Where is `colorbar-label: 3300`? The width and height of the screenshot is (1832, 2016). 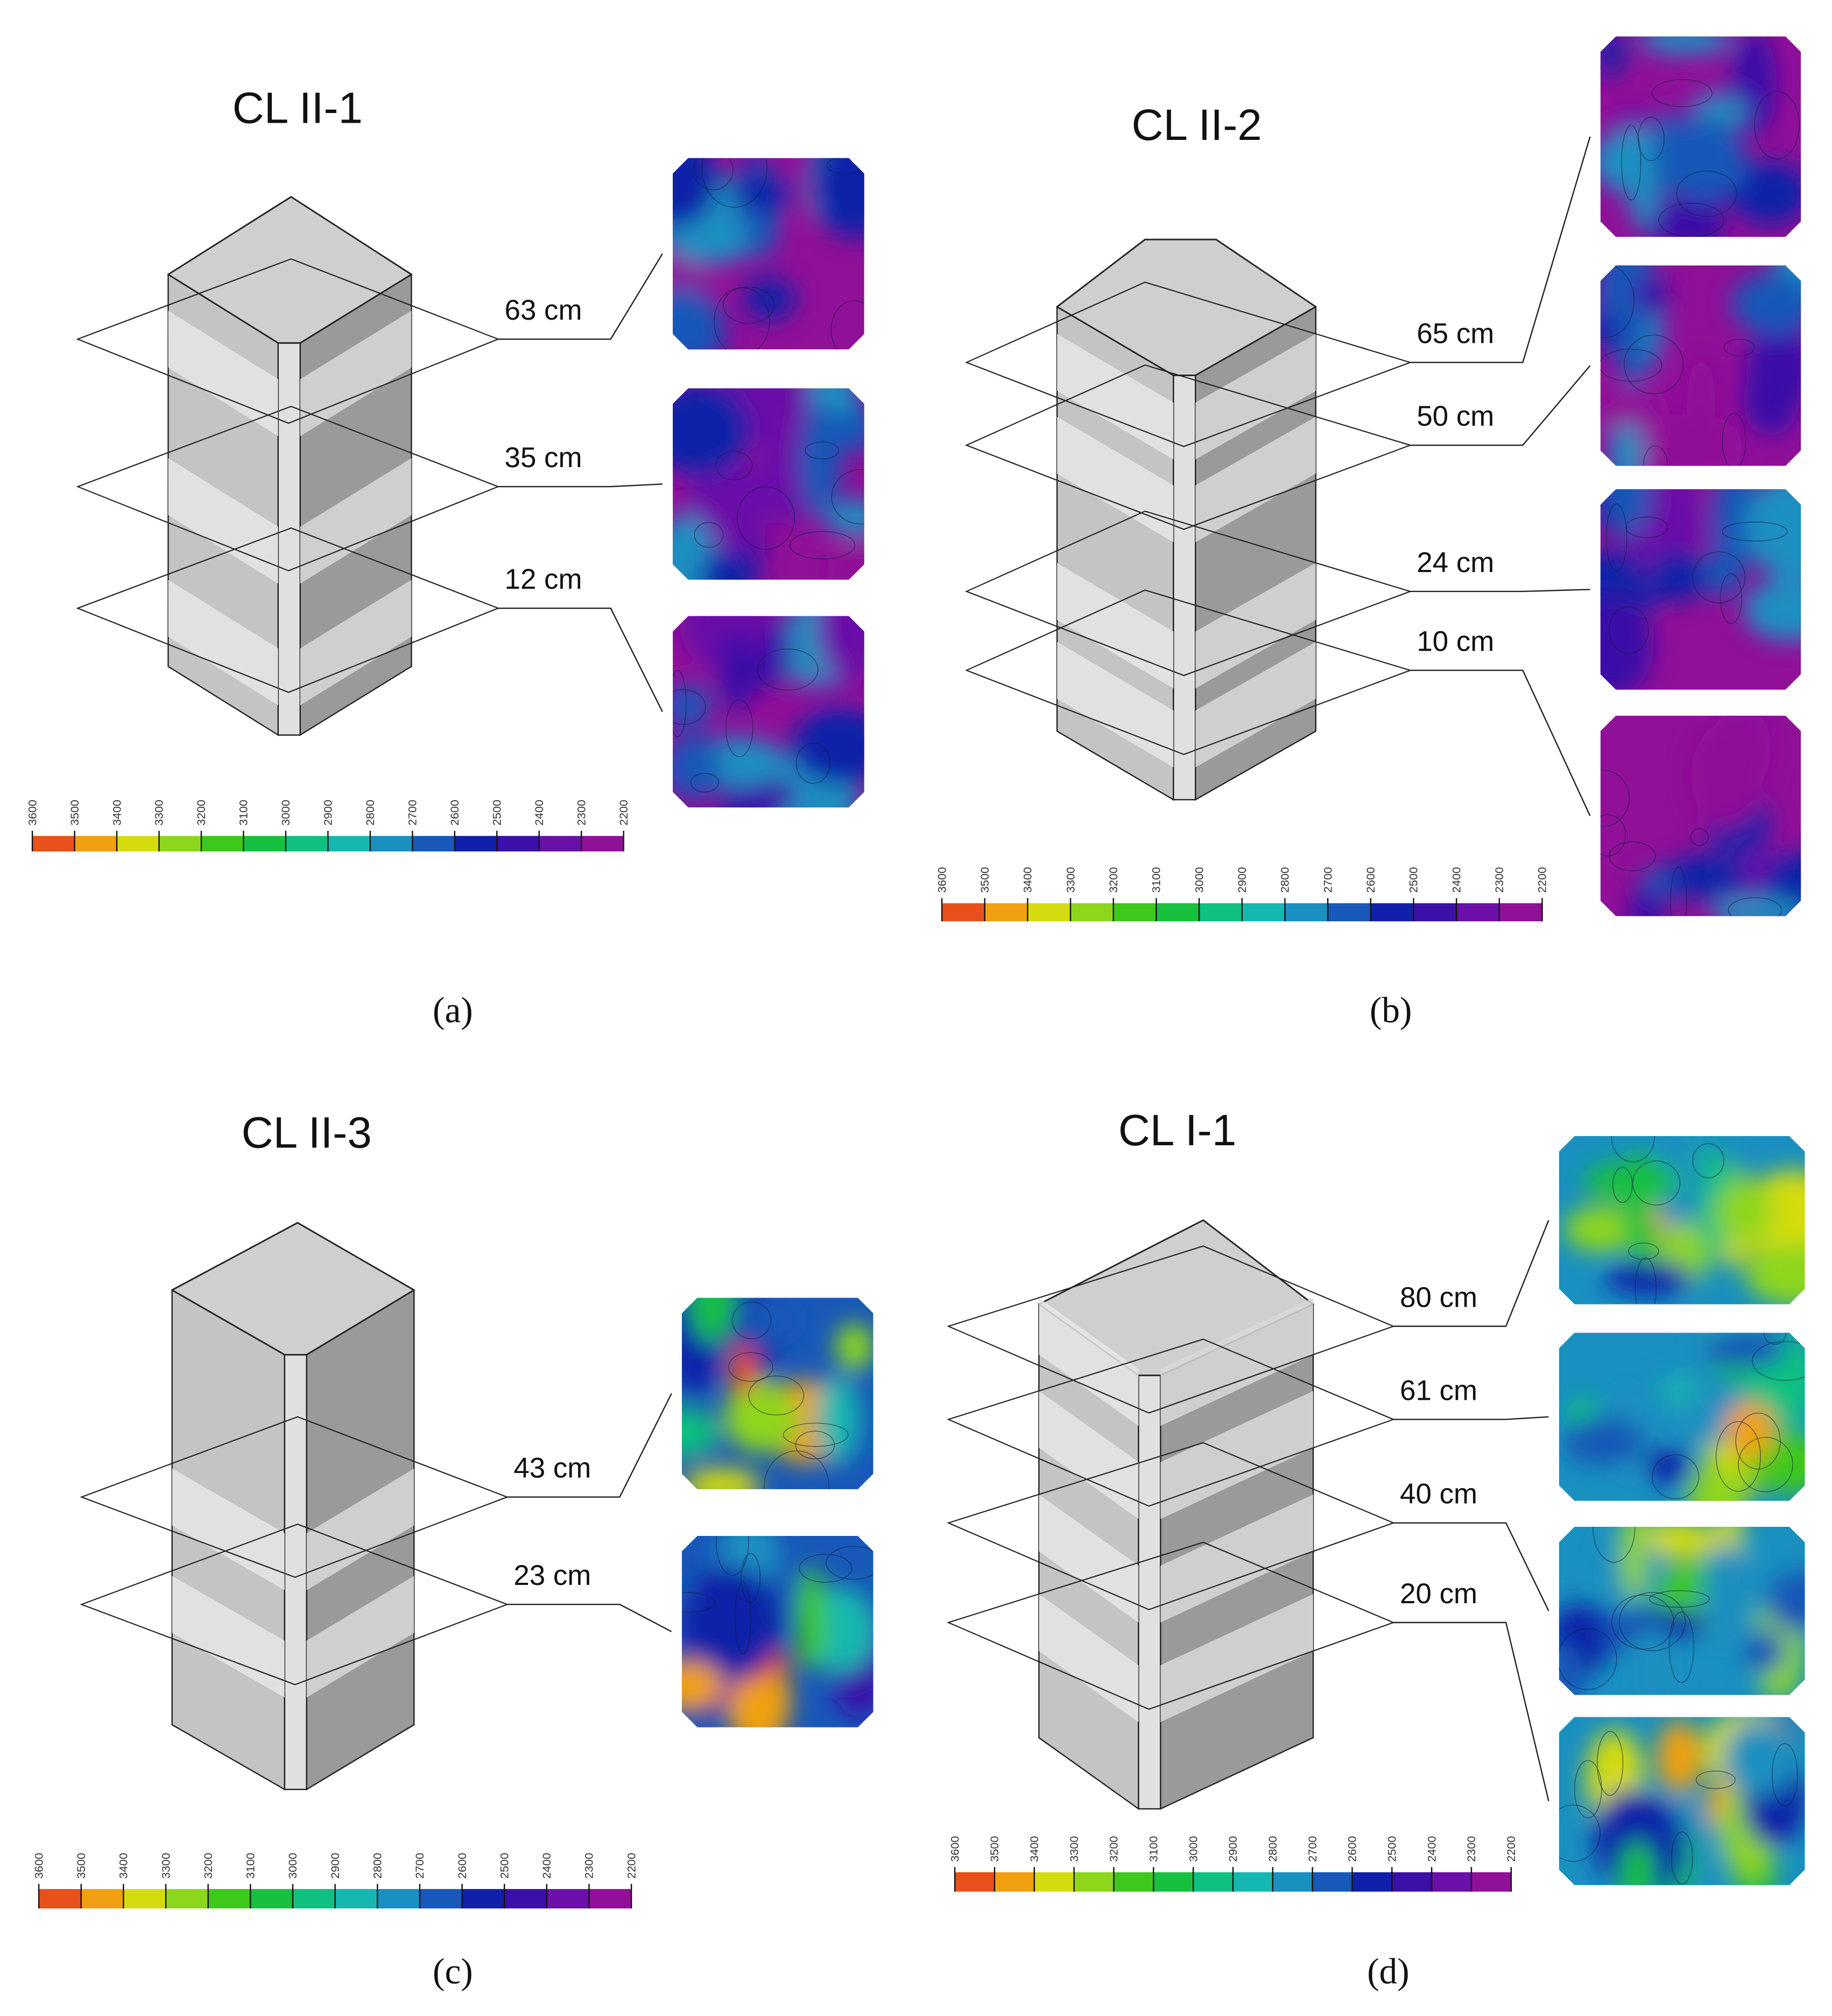 colorbar-label: 3300 is located at coordinates (1070, 880).